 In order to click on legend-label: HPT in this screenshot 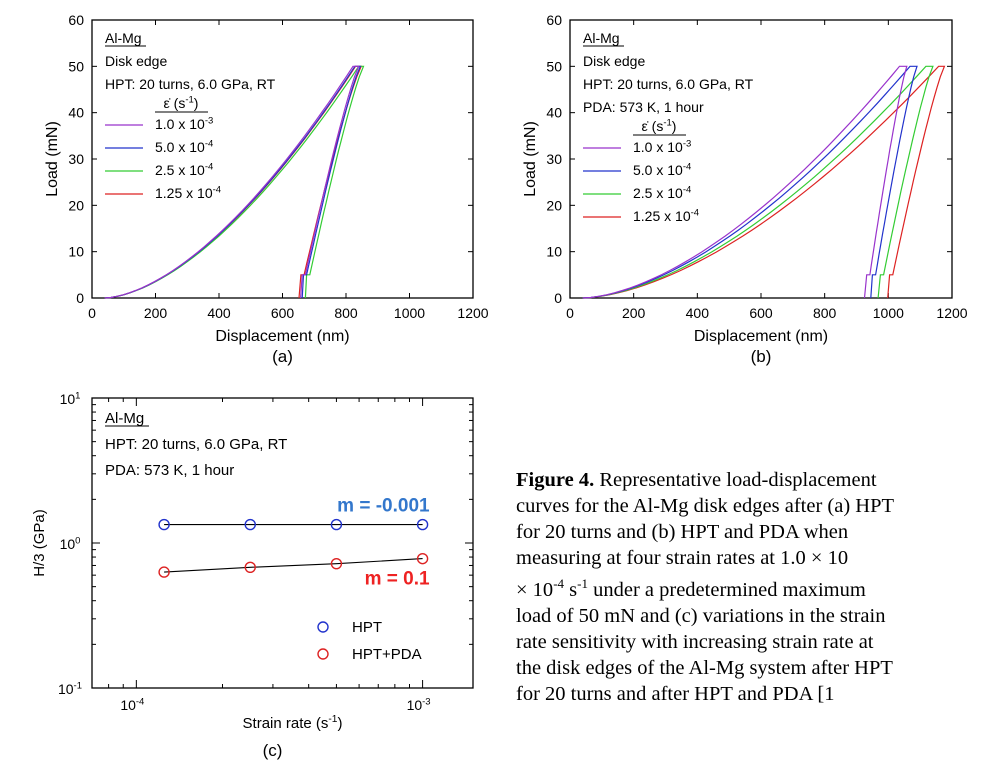, I will do `click(367, 627)`.